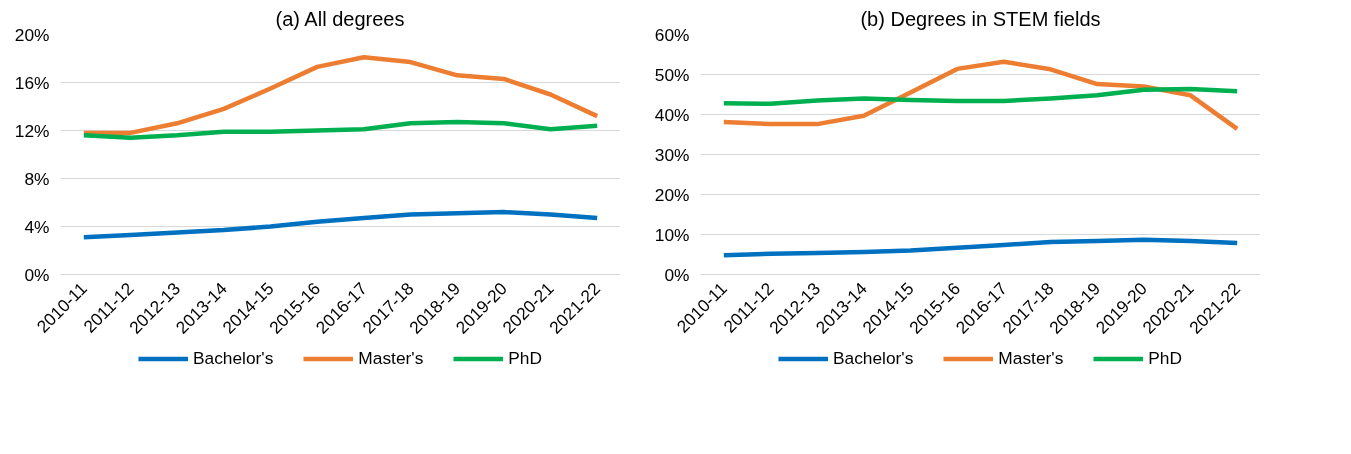 The image size is (1351, 454). I want to click on y-tick-label: 50%, so click(672, 74).